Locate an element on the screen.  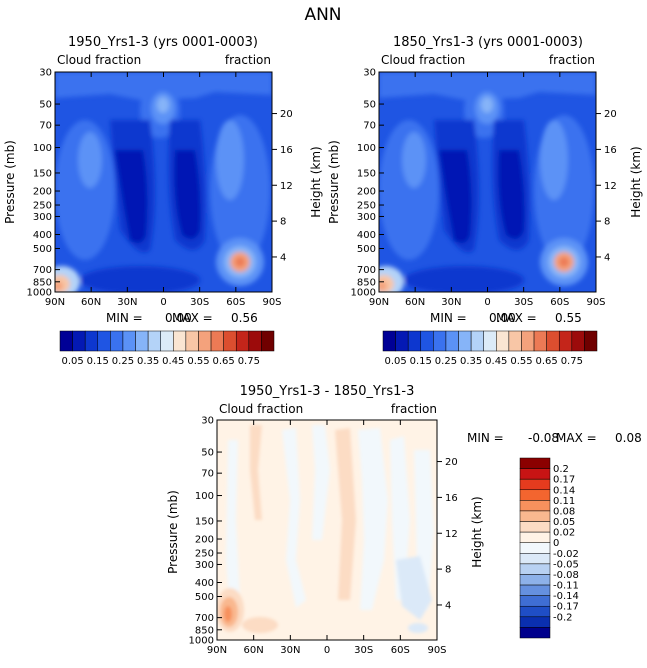
colorbar-label: -0.14 is located at coordinates (566, 596).